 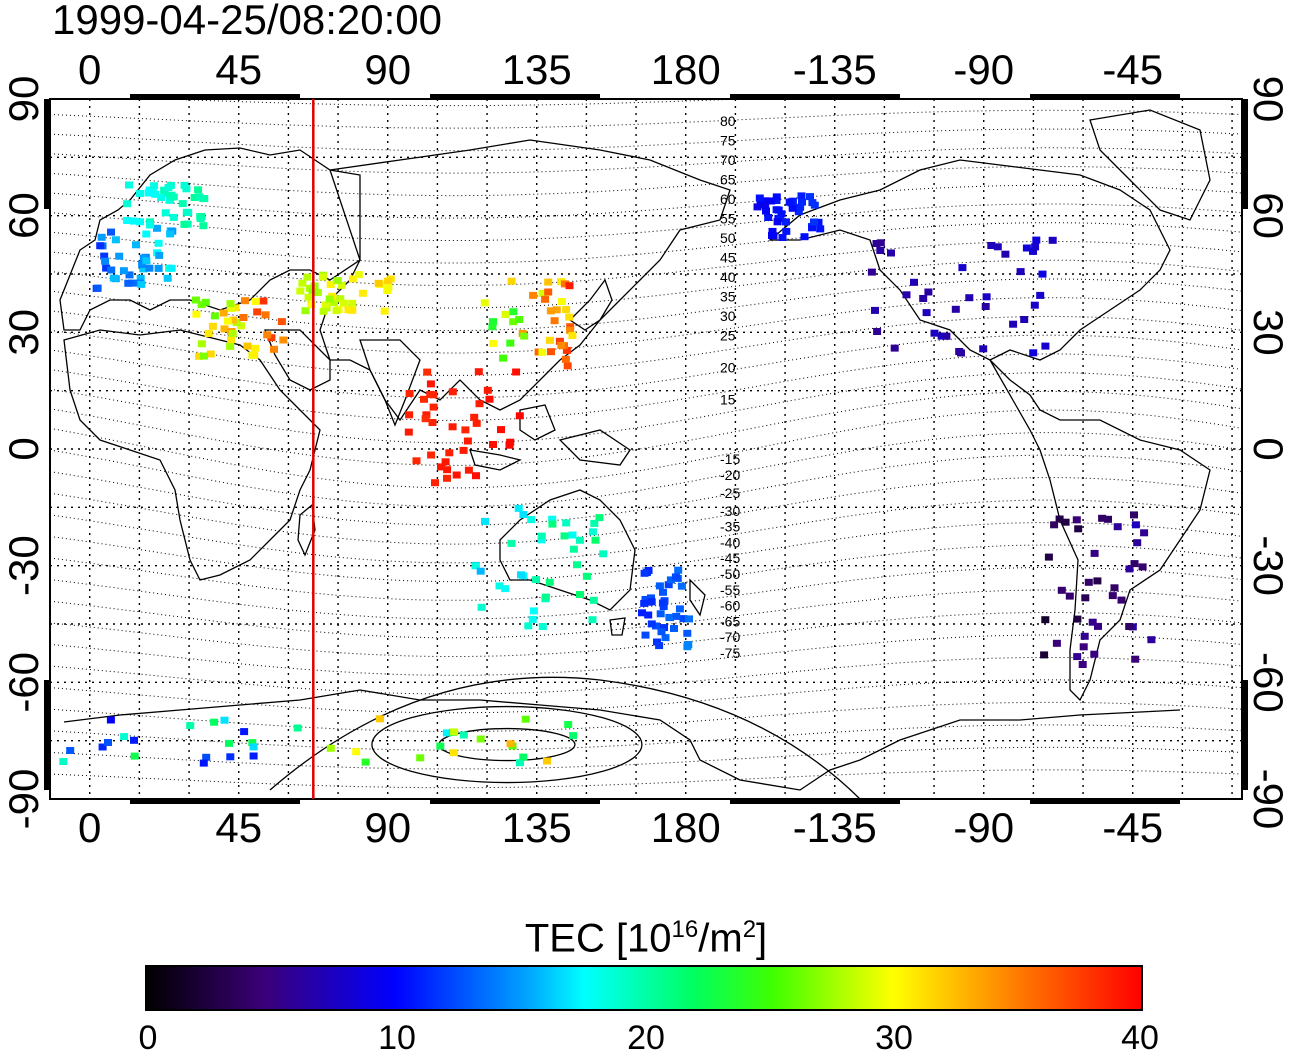 I want to click on contour-label: 55, so click(x=728, y=219).